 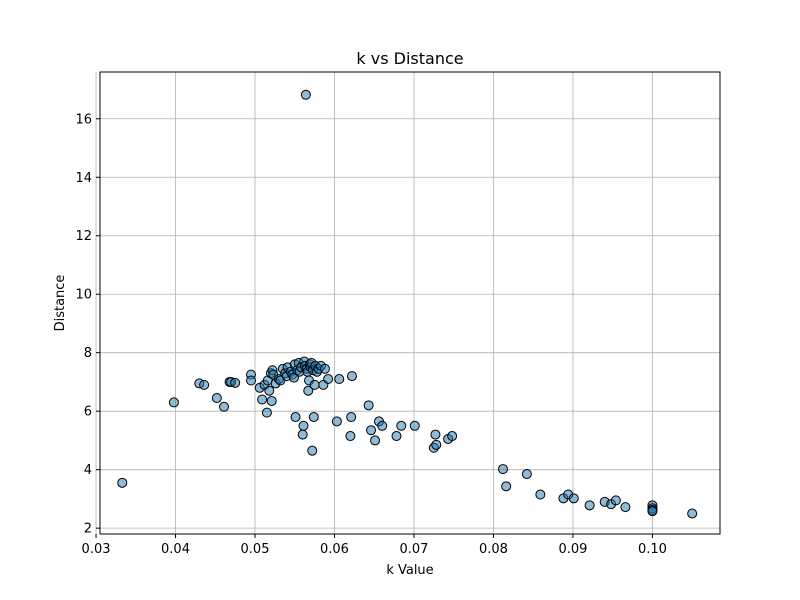 What do you see at coordinates (255, 549) in the screenshot?
I see `x-tick-label: 0.05` at bounding box center [255, 549].